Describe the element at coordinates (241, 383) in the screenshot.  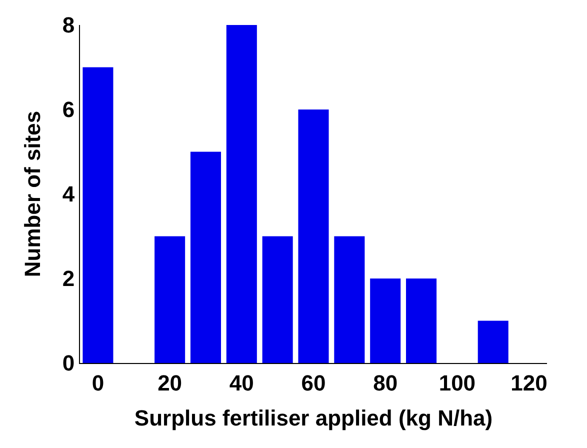
I see `x-tick-label: 40` at that location.